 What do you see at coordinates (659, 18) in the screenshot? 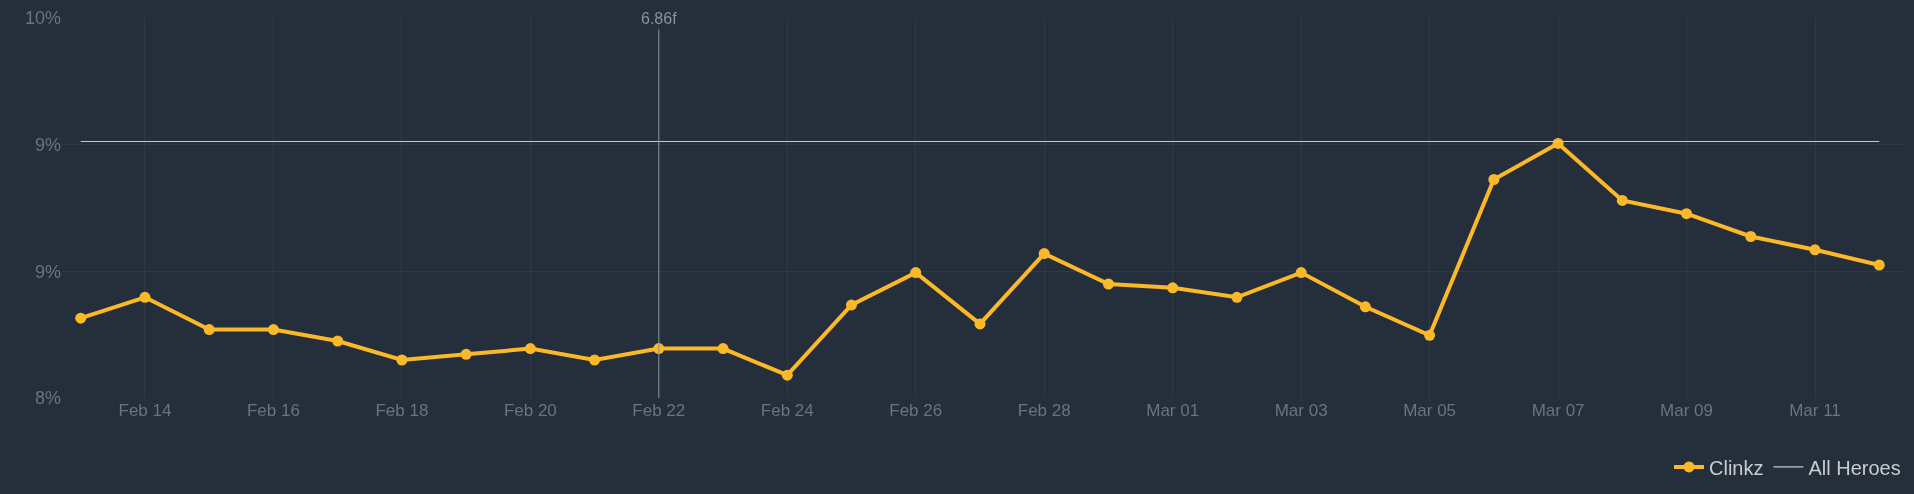
I see `ref-line-label: 6.86f` at bounding box center [659, 18].